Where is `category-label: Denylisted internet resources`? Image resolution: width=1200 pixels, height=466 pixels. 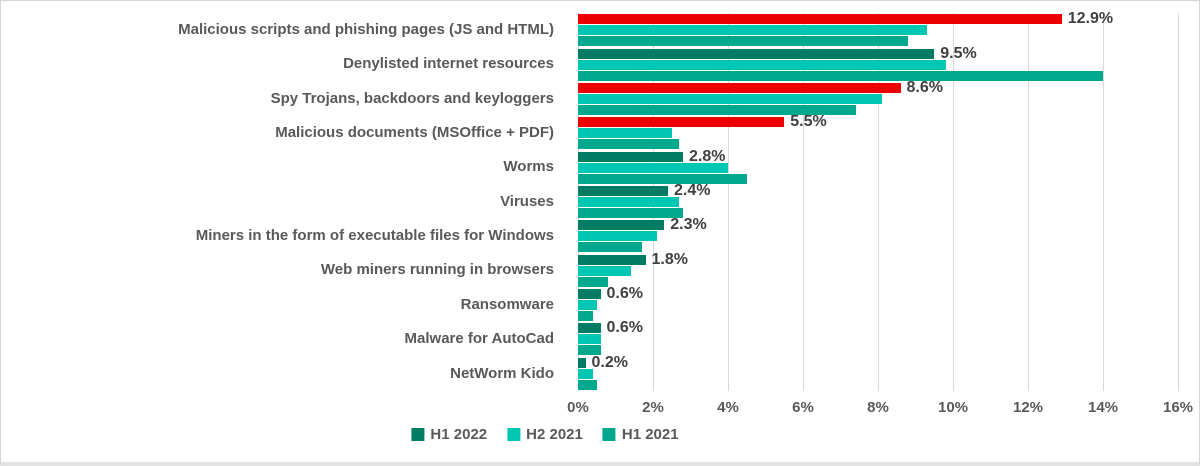 category-label: Denylisted internet resources is located at coordinates (448, 64).